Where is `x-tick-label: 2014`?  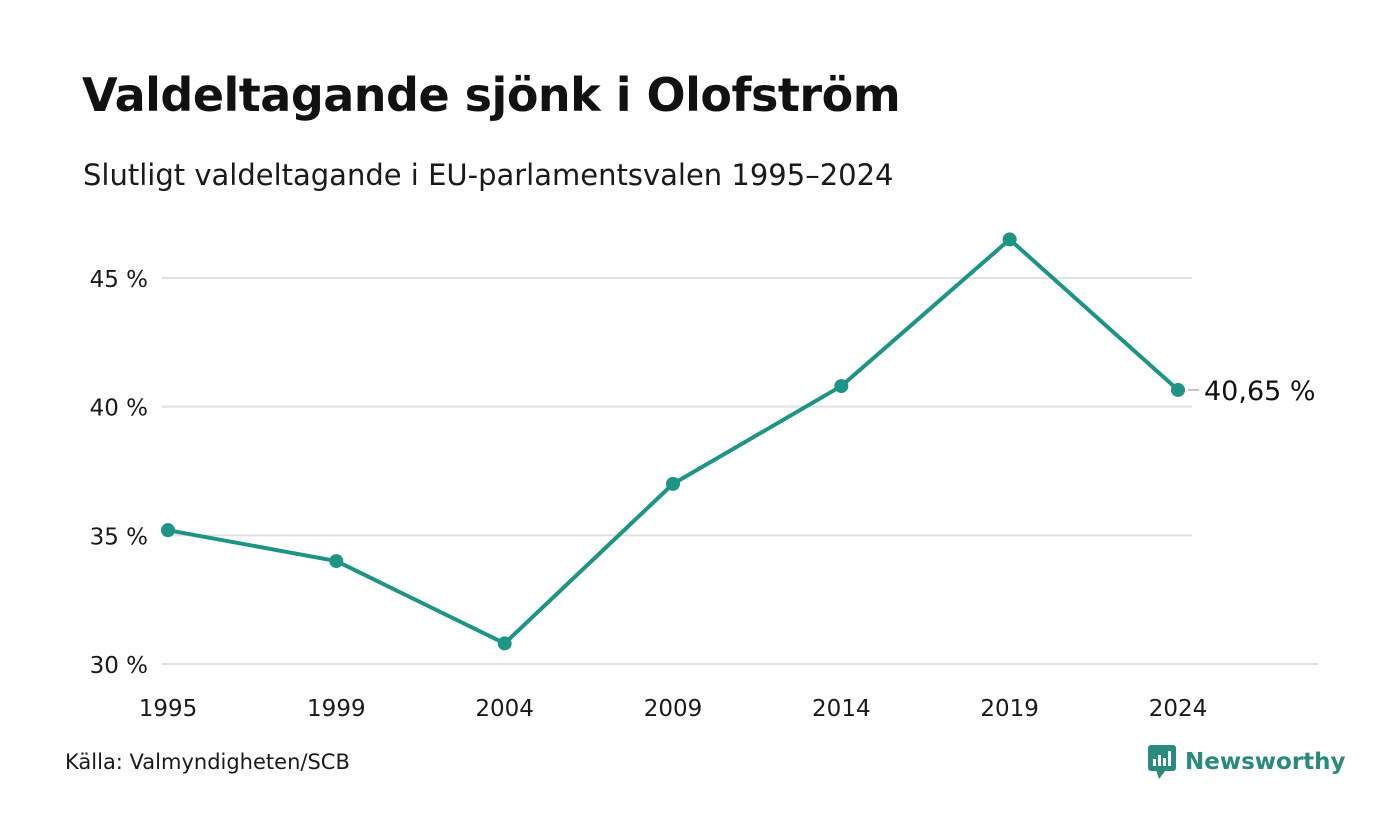
x-tick-label: 2014 is located at coordinates (841, 709).